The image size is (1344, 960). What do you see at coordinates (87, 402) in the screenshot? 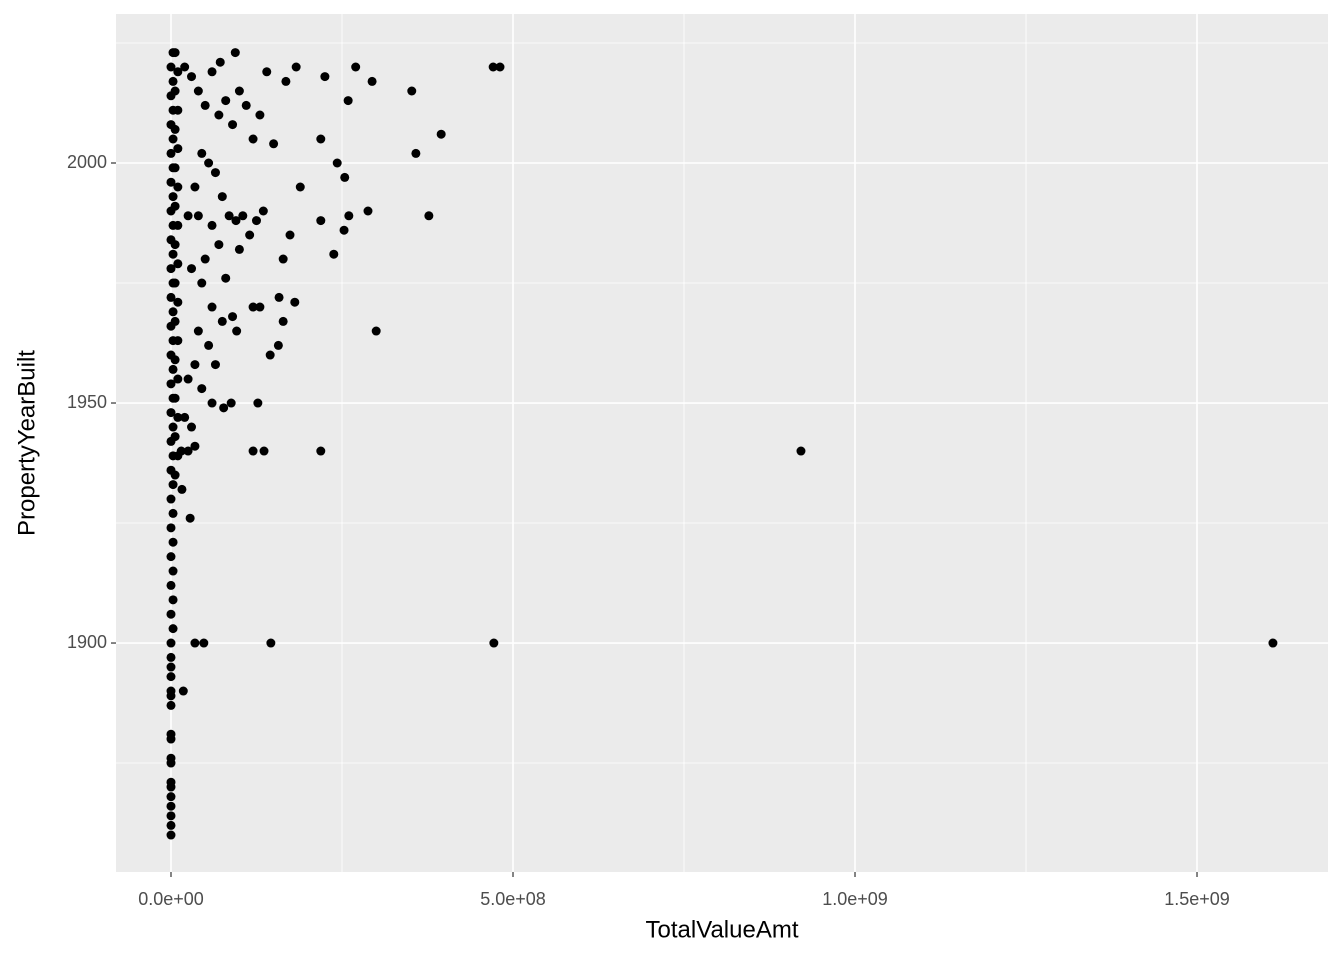
I see `y-tick-label: 1950` at bounding box center [87, 402].